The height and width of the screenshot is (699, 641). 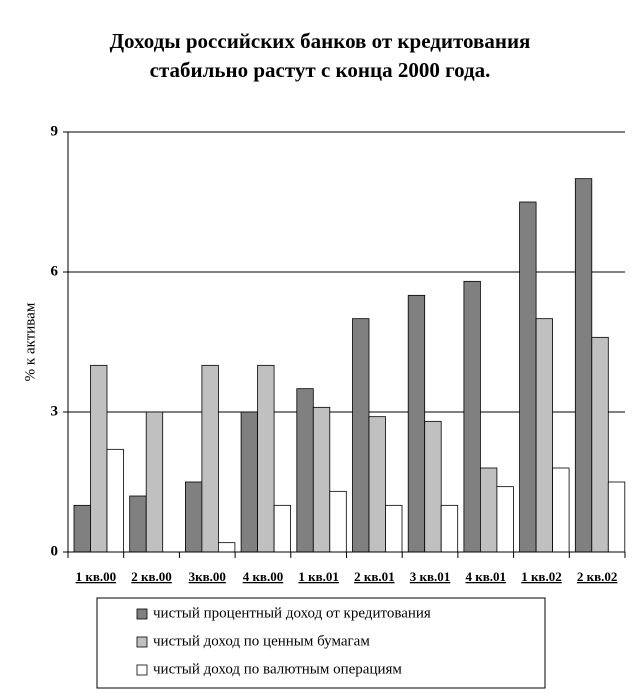 What do you see at coordinates (318, 576) in the screenshot?
I see `x-tick-label: 1 кв.01` at bounding box center [318, 576].